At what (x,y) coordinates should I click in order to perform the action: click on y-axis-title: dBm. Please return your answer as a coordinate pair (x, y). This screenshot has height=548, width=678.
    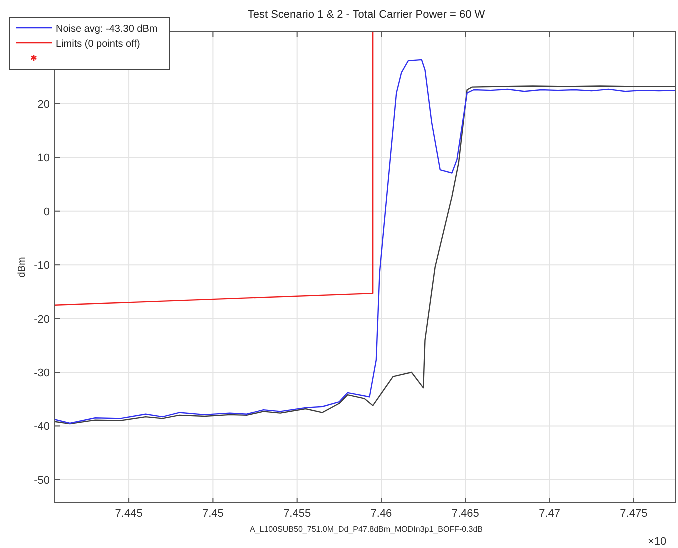
    Looking at the image, I should click on (22, 267).